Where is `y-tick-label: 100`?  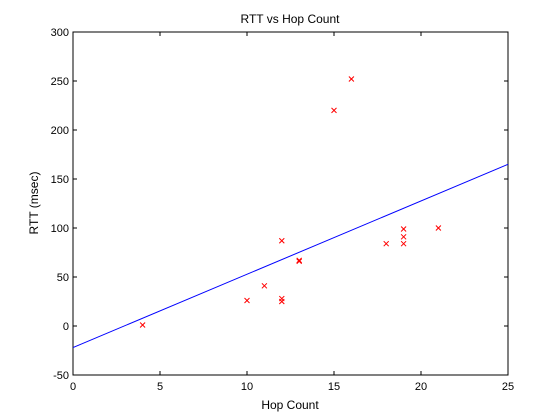
y-tick-label: 100 is located at coordinates (60, 229).